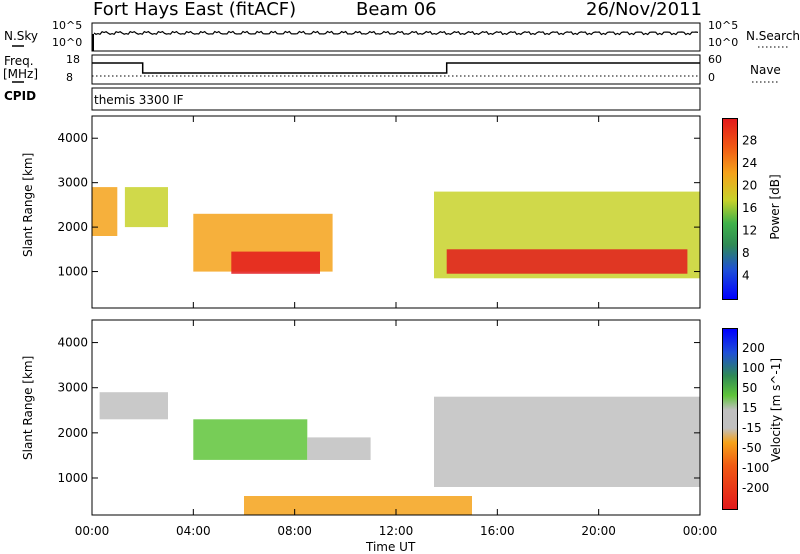 The image size is (800, 554). Describe the element at coordinates (294, 531) in the screenshot. I see `xtick-label-2: 08:00` at that location.